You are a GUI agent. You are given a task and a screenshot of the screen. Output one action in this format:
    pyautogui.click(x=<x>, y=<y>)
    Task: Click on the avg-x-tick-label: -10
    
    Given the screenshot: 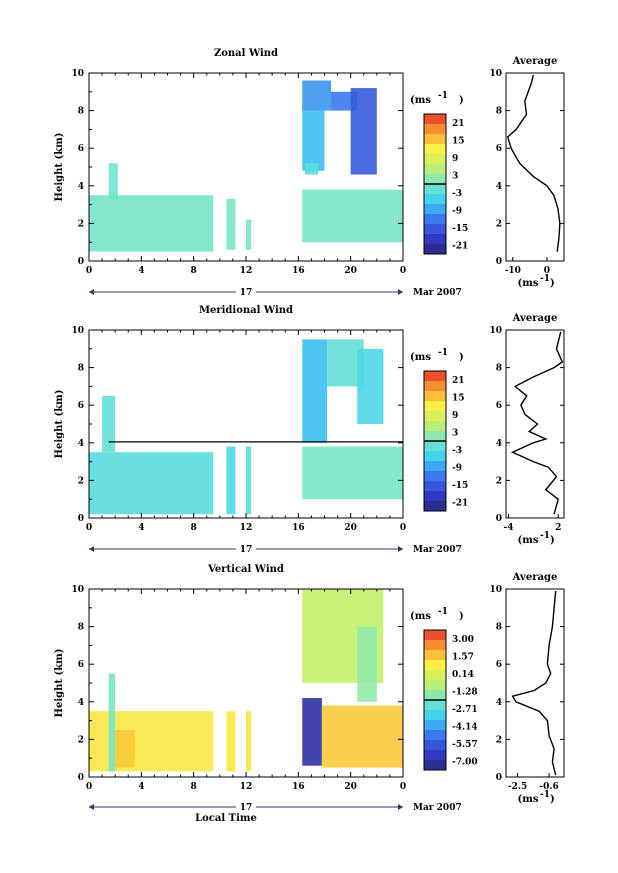 What is the action you would take?
    pyautogui.click(x=513, y=271)
    